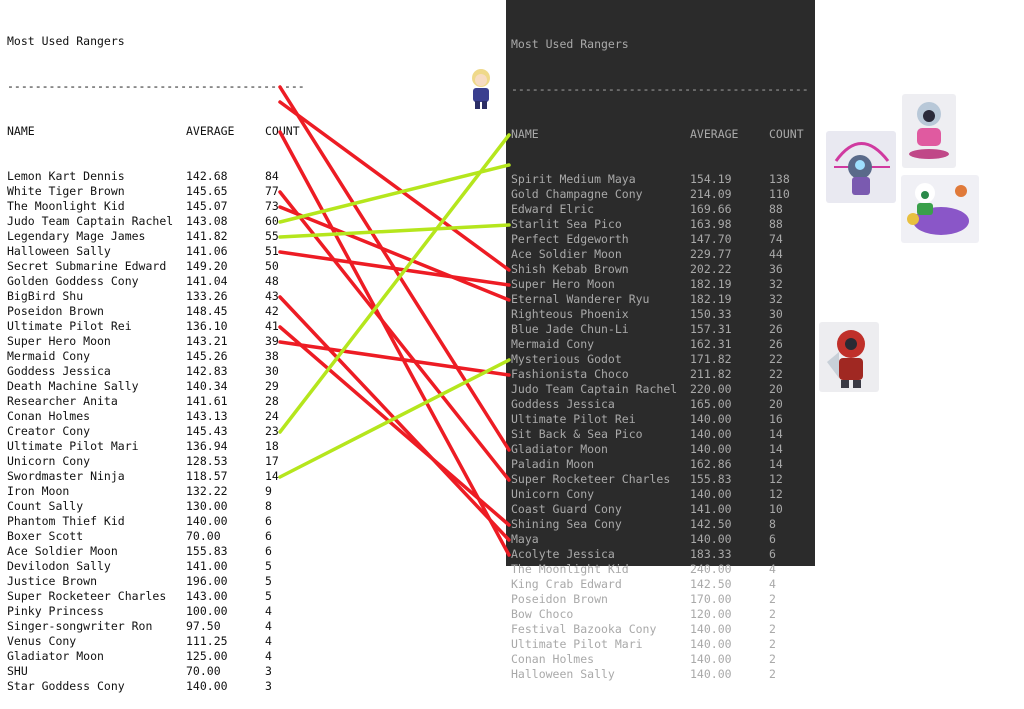  Describe the element at coordinates (566, 584) in the screenshot. I see `ranger-name: King Crab Edward` at that location.